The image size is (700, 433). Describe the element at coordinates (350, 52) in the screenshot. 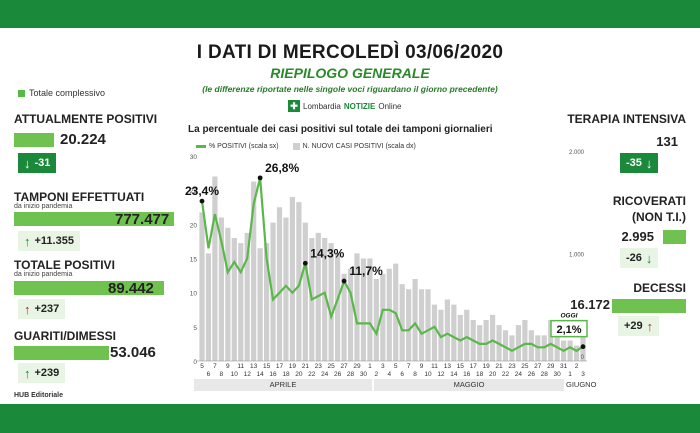

I see `page-title: I DATI DI MERCOLEDÌ 03/06/2020` at that location.